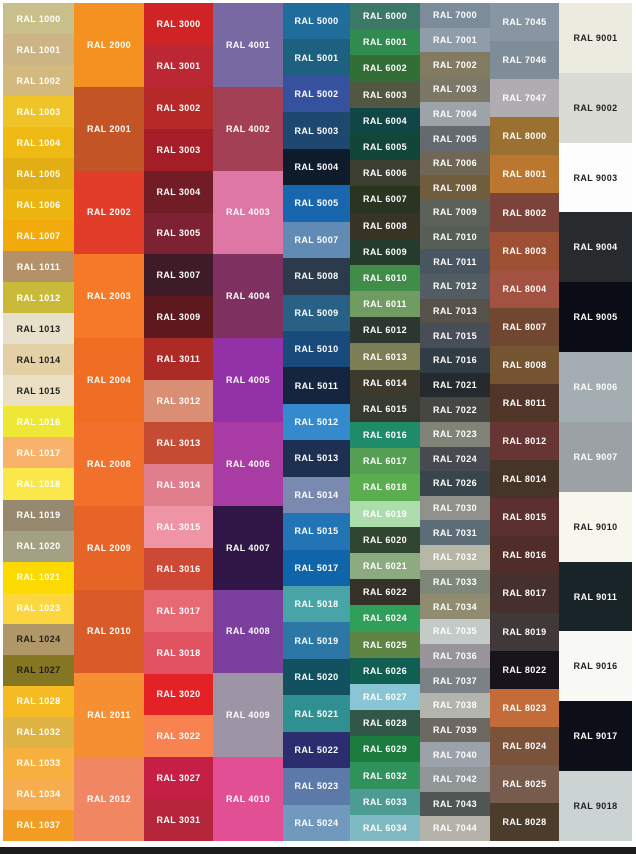 This screenshot has width=636, height=854. What do you see at coordinates (248, 631) in the screenshot?
I see `swatch-ral-4008: RAL 4008` at bounding box center [248, 631].